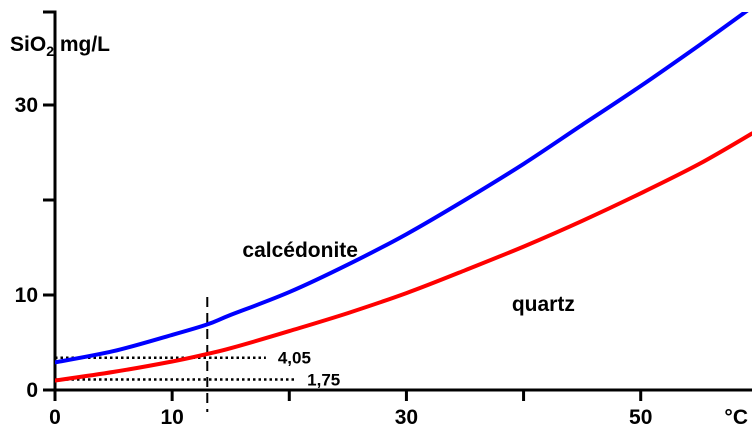 The width and height of the screenshot is (752, 430). What do you see at coordinates (406, 417) in the screenshot?
I see `x-tick-label: 30` at bounding box center [406, 417].